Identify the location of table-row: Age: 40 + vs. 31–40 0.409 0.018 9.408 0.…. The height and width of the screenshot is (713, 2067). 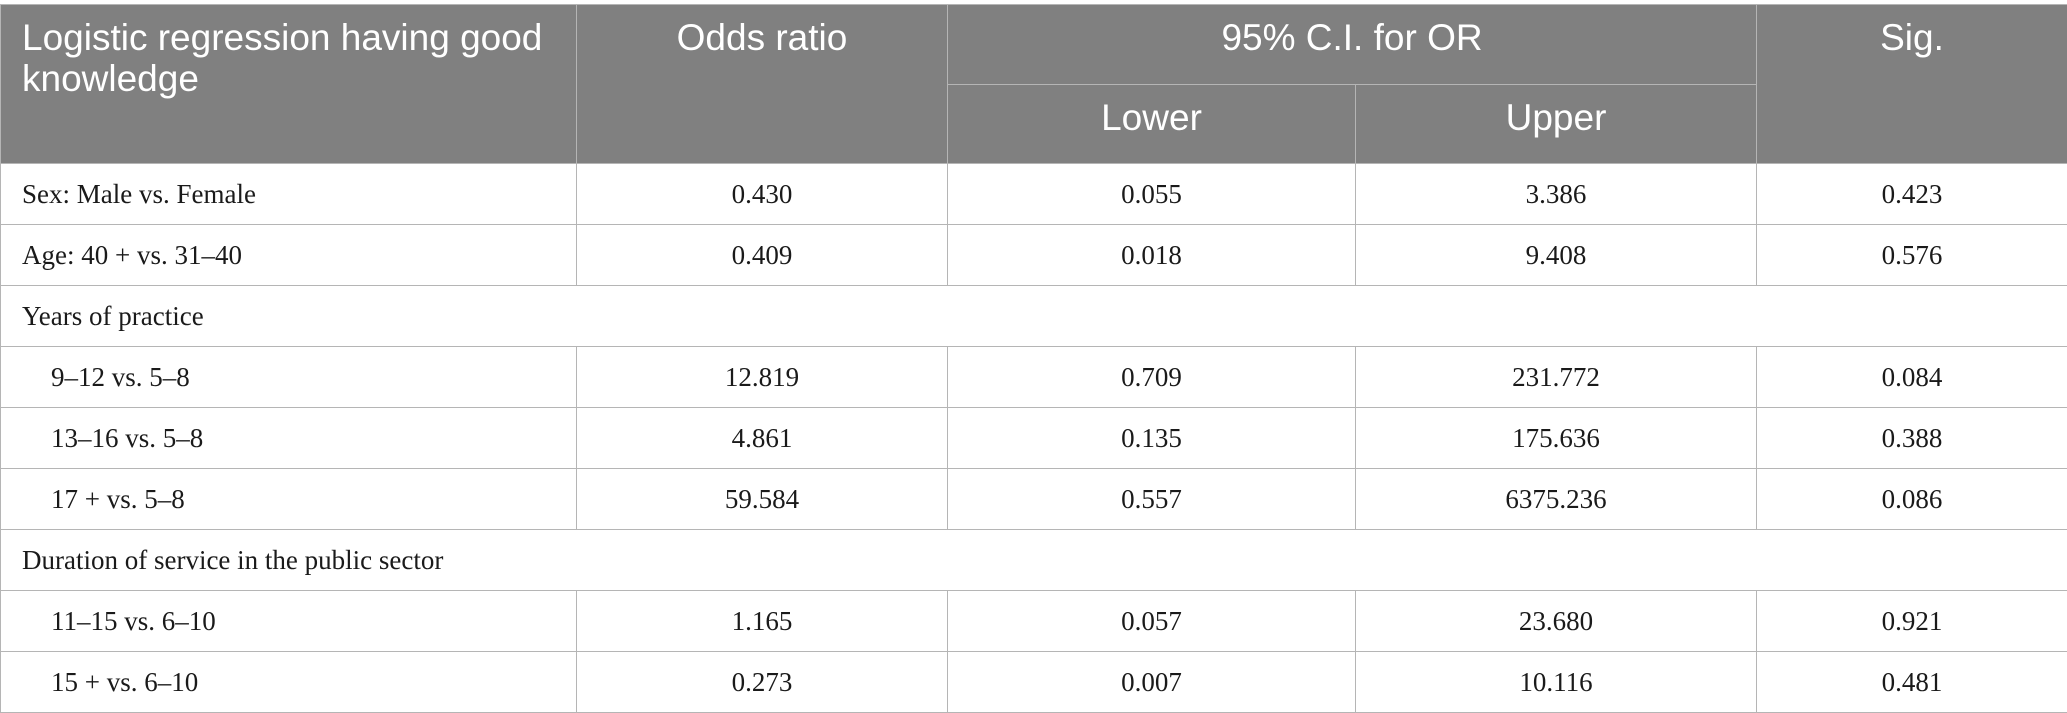
(1034, 255).